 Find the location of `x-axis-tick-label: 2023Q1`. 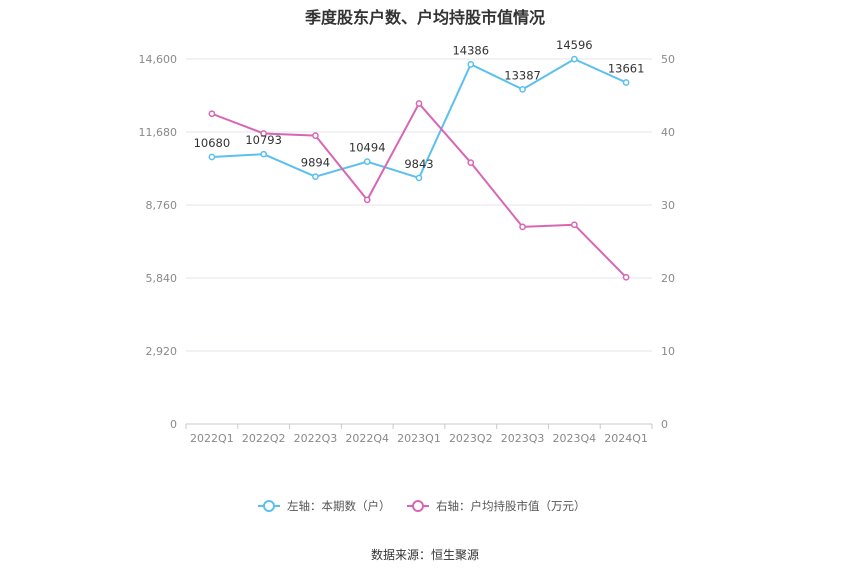

x-axis-tick-label: 2023Q1 is located at coordinates (419, 438).